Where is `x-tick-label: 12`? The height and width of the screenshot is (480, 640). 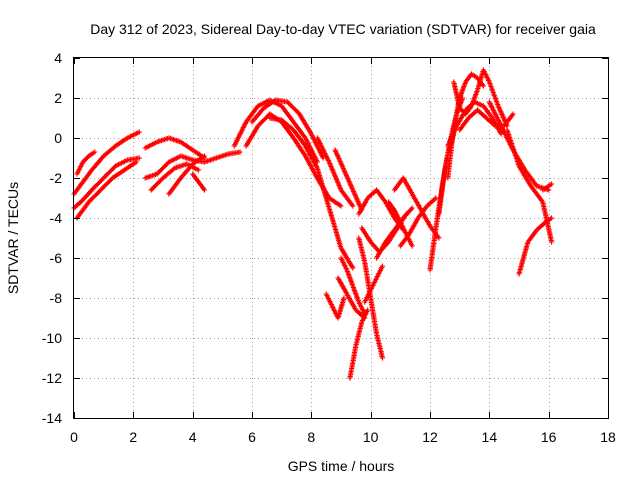
x-tick-label: 12 is located at coordinates (430, 437).